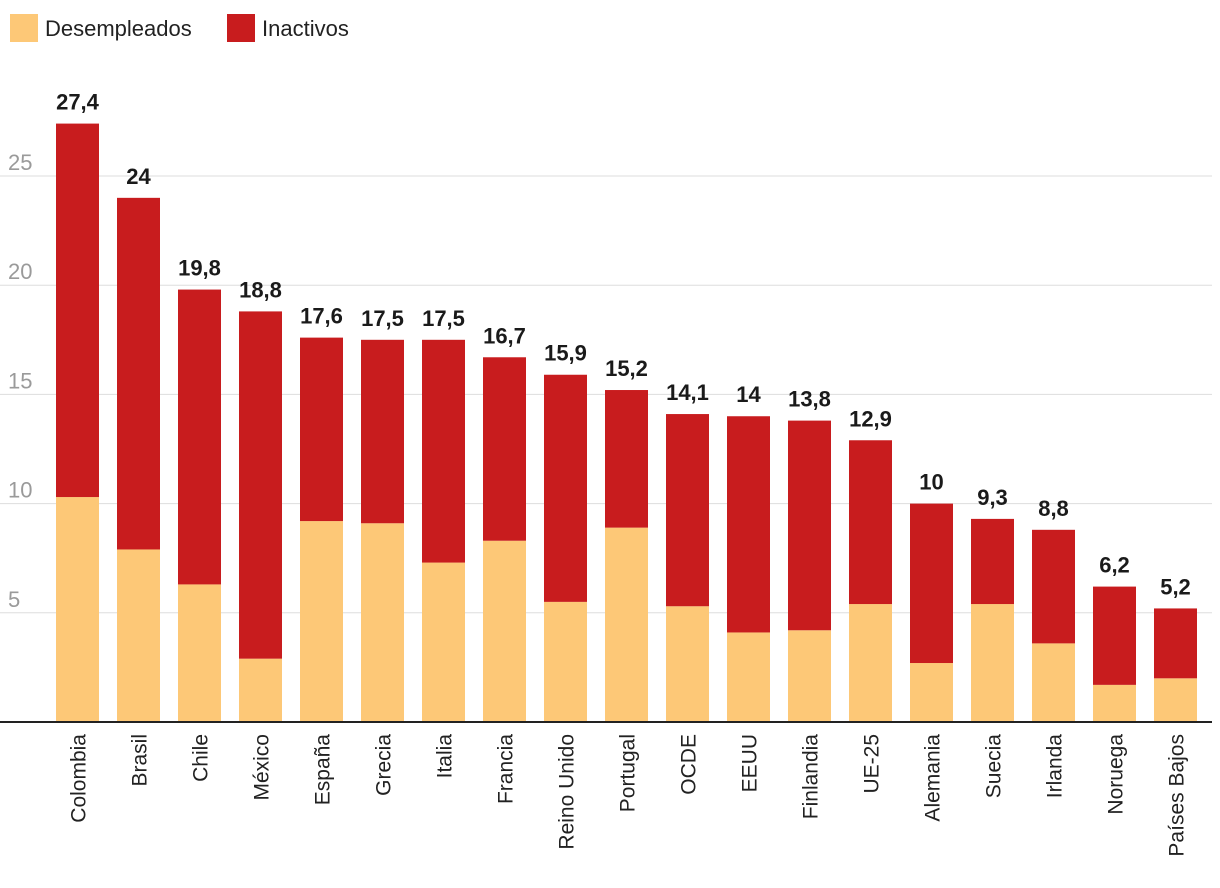 This screenshot has width=1220, height=888. I want to click on x-tick-label: EEUU, so click(750, 763).